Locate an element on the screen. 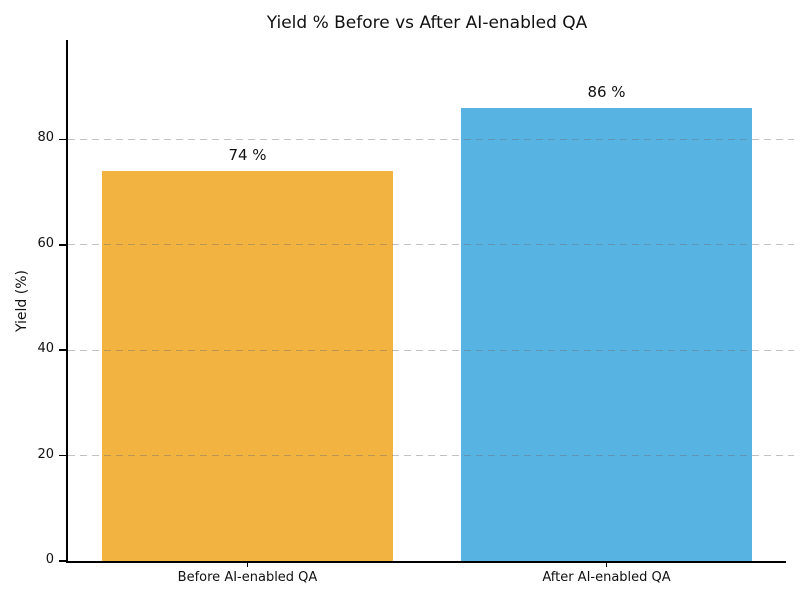 This screenshot has height=600, width=800. x-axis-spine is located at coordinates (426, 562).